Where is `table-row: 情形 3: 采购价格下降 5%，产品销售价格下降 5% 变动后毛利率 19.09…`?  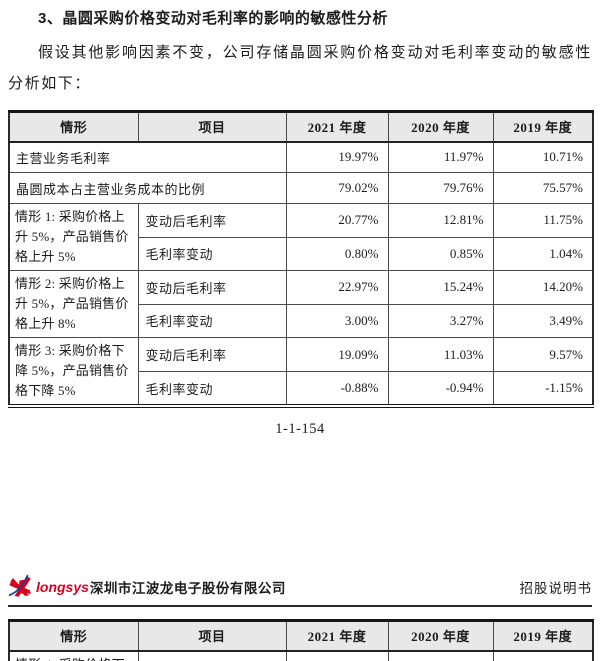 table-row: 情形 3: 采购价格下降 5%，产品销售价格下降 5% 变动后毛利率 19.09… is located at coordinates (301, 371).